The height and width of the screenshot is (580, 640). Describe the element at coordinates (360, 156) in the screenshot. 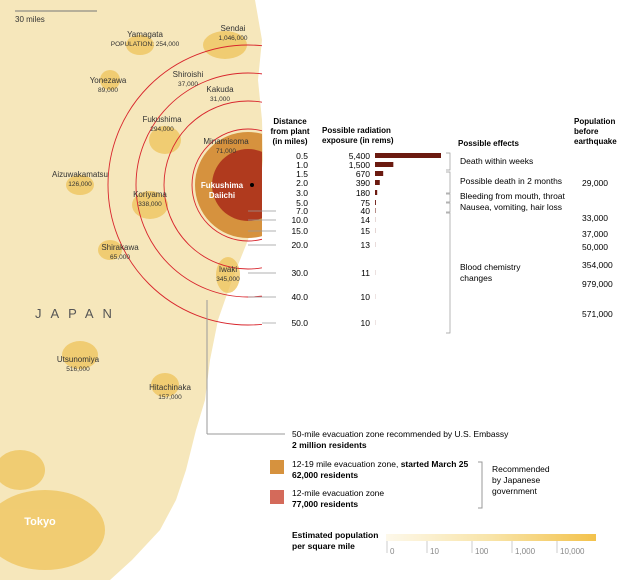

I see `exposure-label: 5,400` at that location.